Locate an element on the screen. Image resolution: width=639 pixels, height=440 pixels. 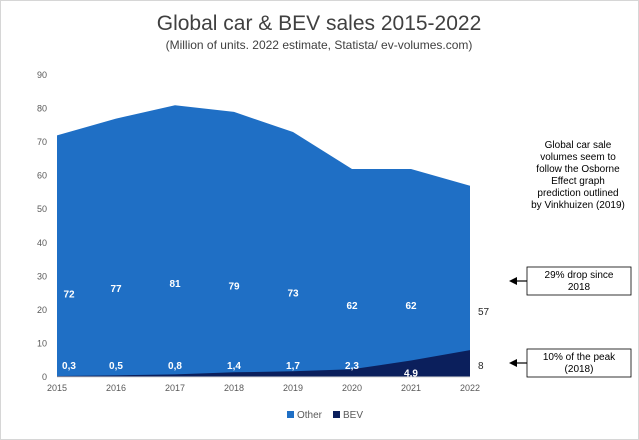
y-tick-label: 10 is located at coordinates (42, 343).